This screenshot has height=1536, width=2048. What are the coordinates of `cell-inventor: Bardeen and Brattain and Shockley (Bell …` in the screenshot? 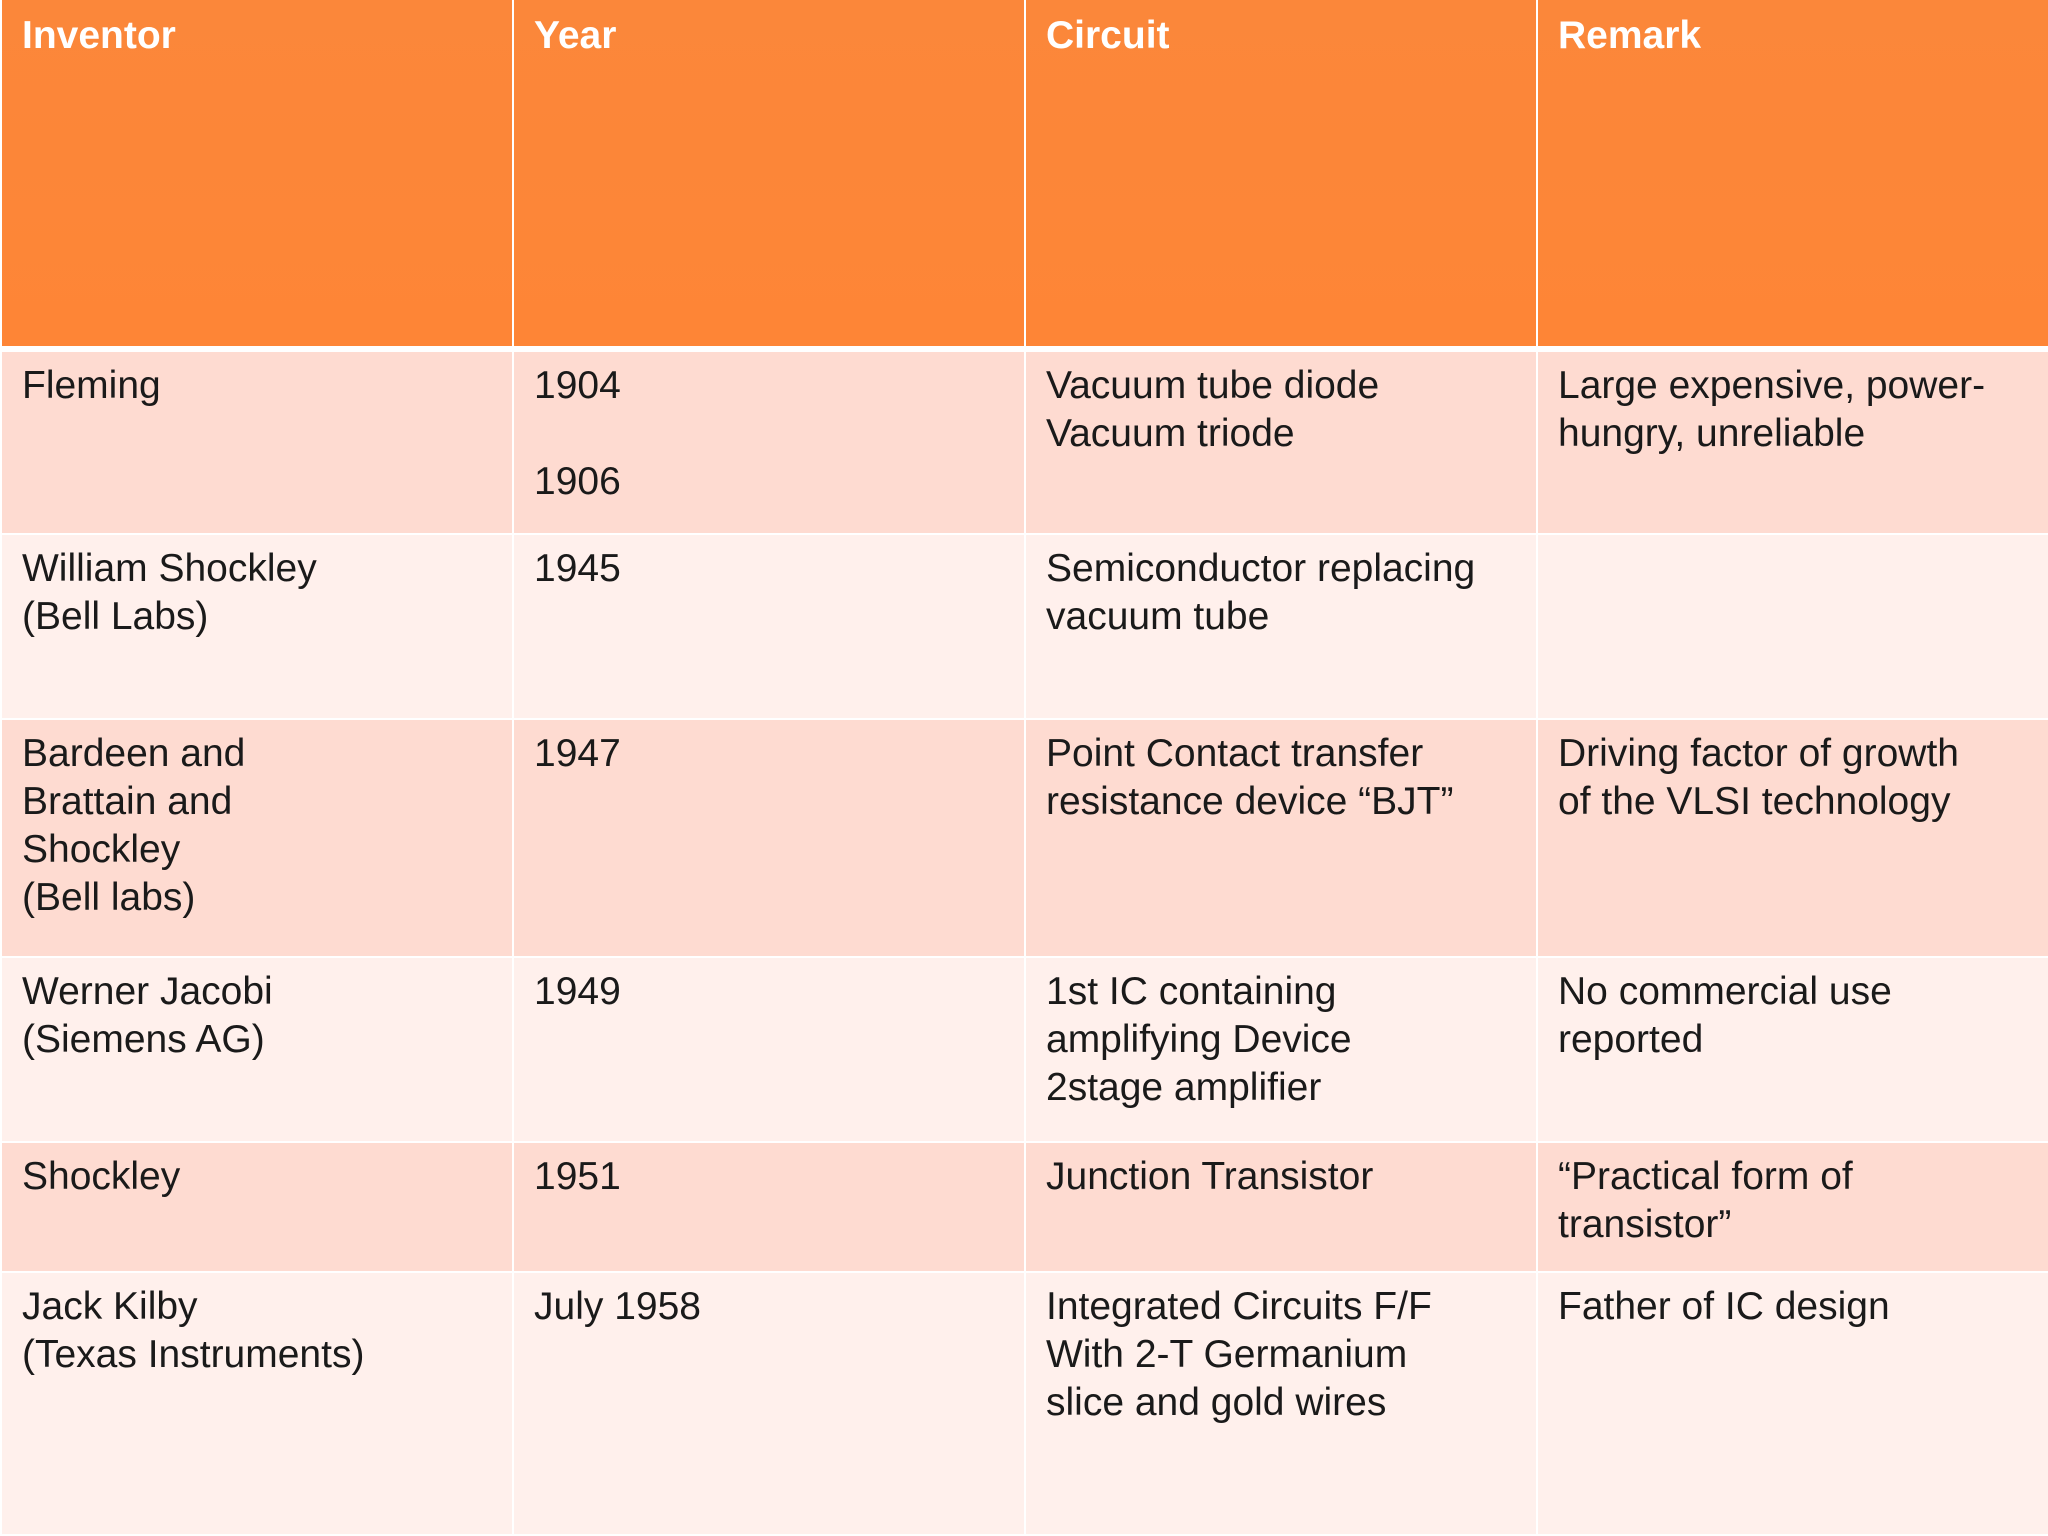 It's located at (257, 837).